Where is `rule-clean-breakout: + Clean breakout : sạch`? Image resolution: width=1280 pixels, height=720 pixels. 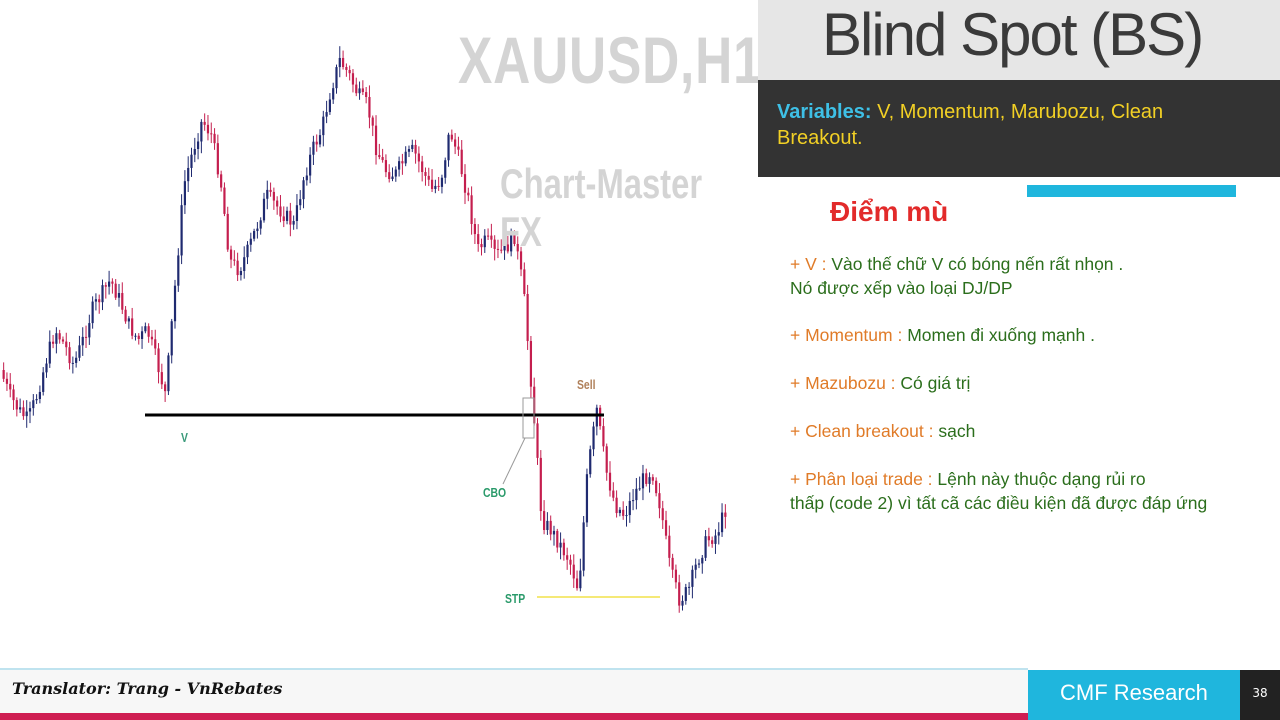
rule-clean-breakout: + Clean breakout : sạch is located at coordinates (882, 431).